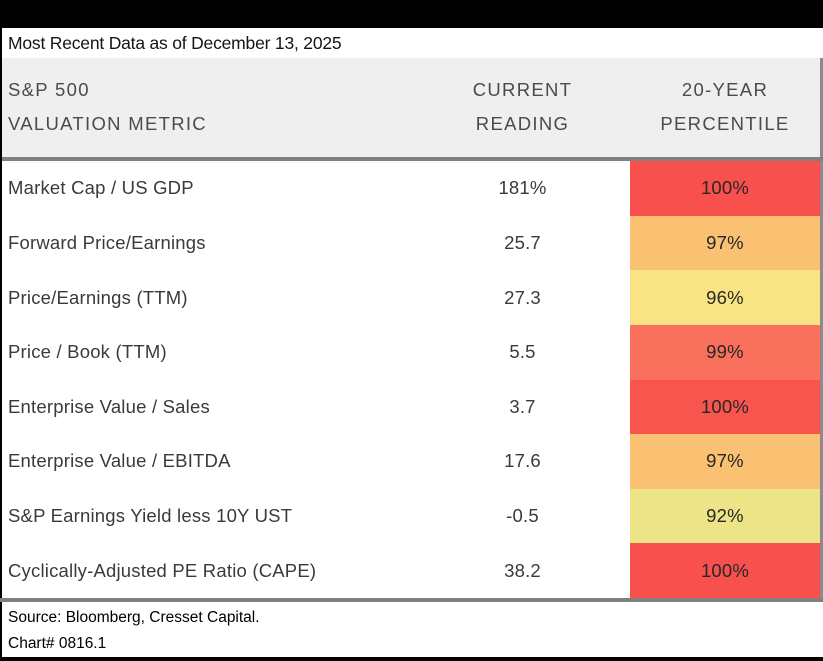  What do you see at coordinates (522, 89) in the screenshot?
I see `header-reading-line1: CURRENT` at bounding box center [522, 89].